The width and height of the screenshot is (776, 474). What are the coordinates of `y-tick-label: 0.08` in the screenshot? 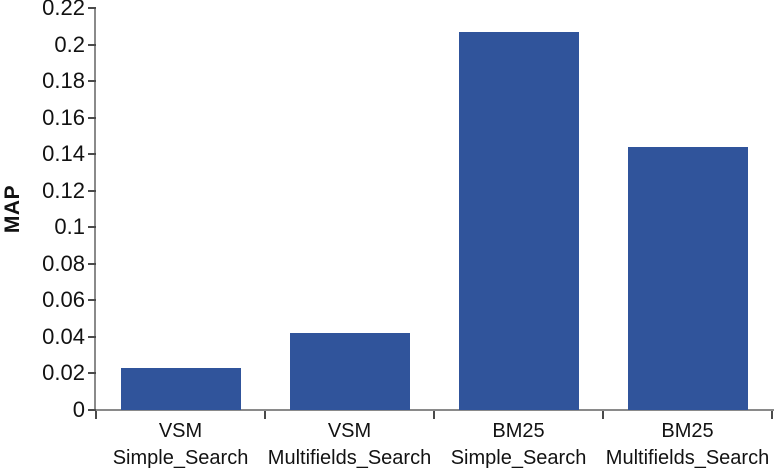 It's located at (63, 263).